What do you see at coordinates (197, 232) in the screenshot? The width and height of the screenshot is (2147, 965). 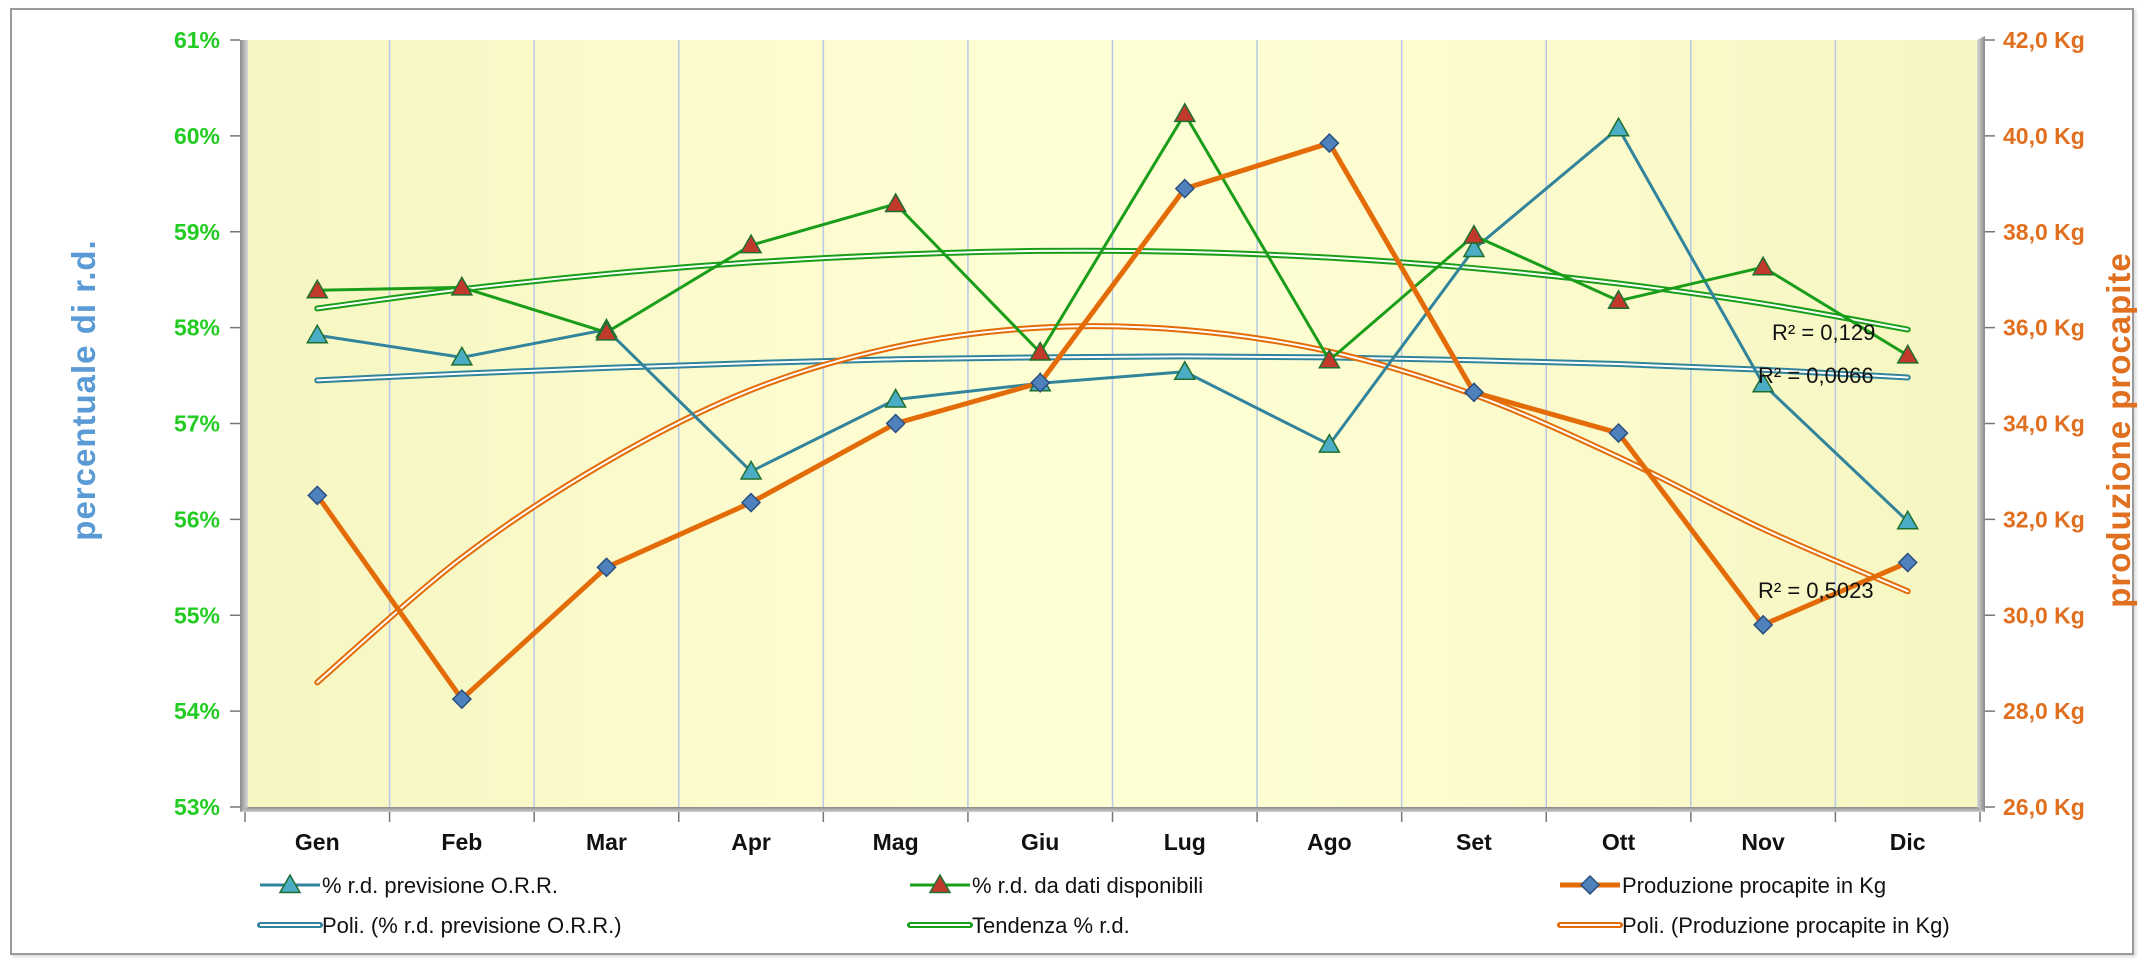 I see `y-left-tick-label: 59%` at bounding box center [197, 232].